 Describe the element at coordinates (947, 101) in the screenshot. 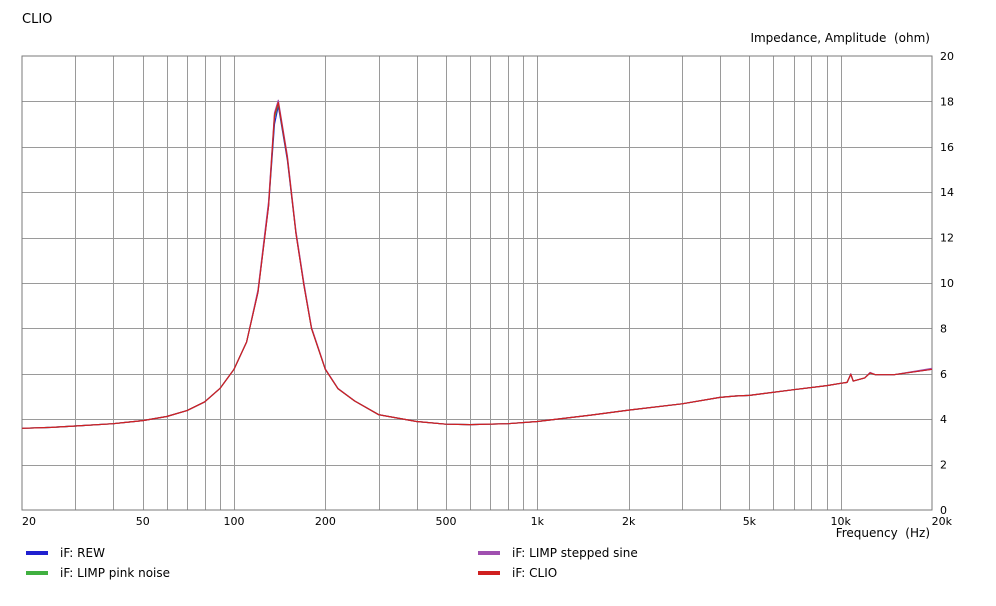

I see `y-tick-label: 18` at that location.